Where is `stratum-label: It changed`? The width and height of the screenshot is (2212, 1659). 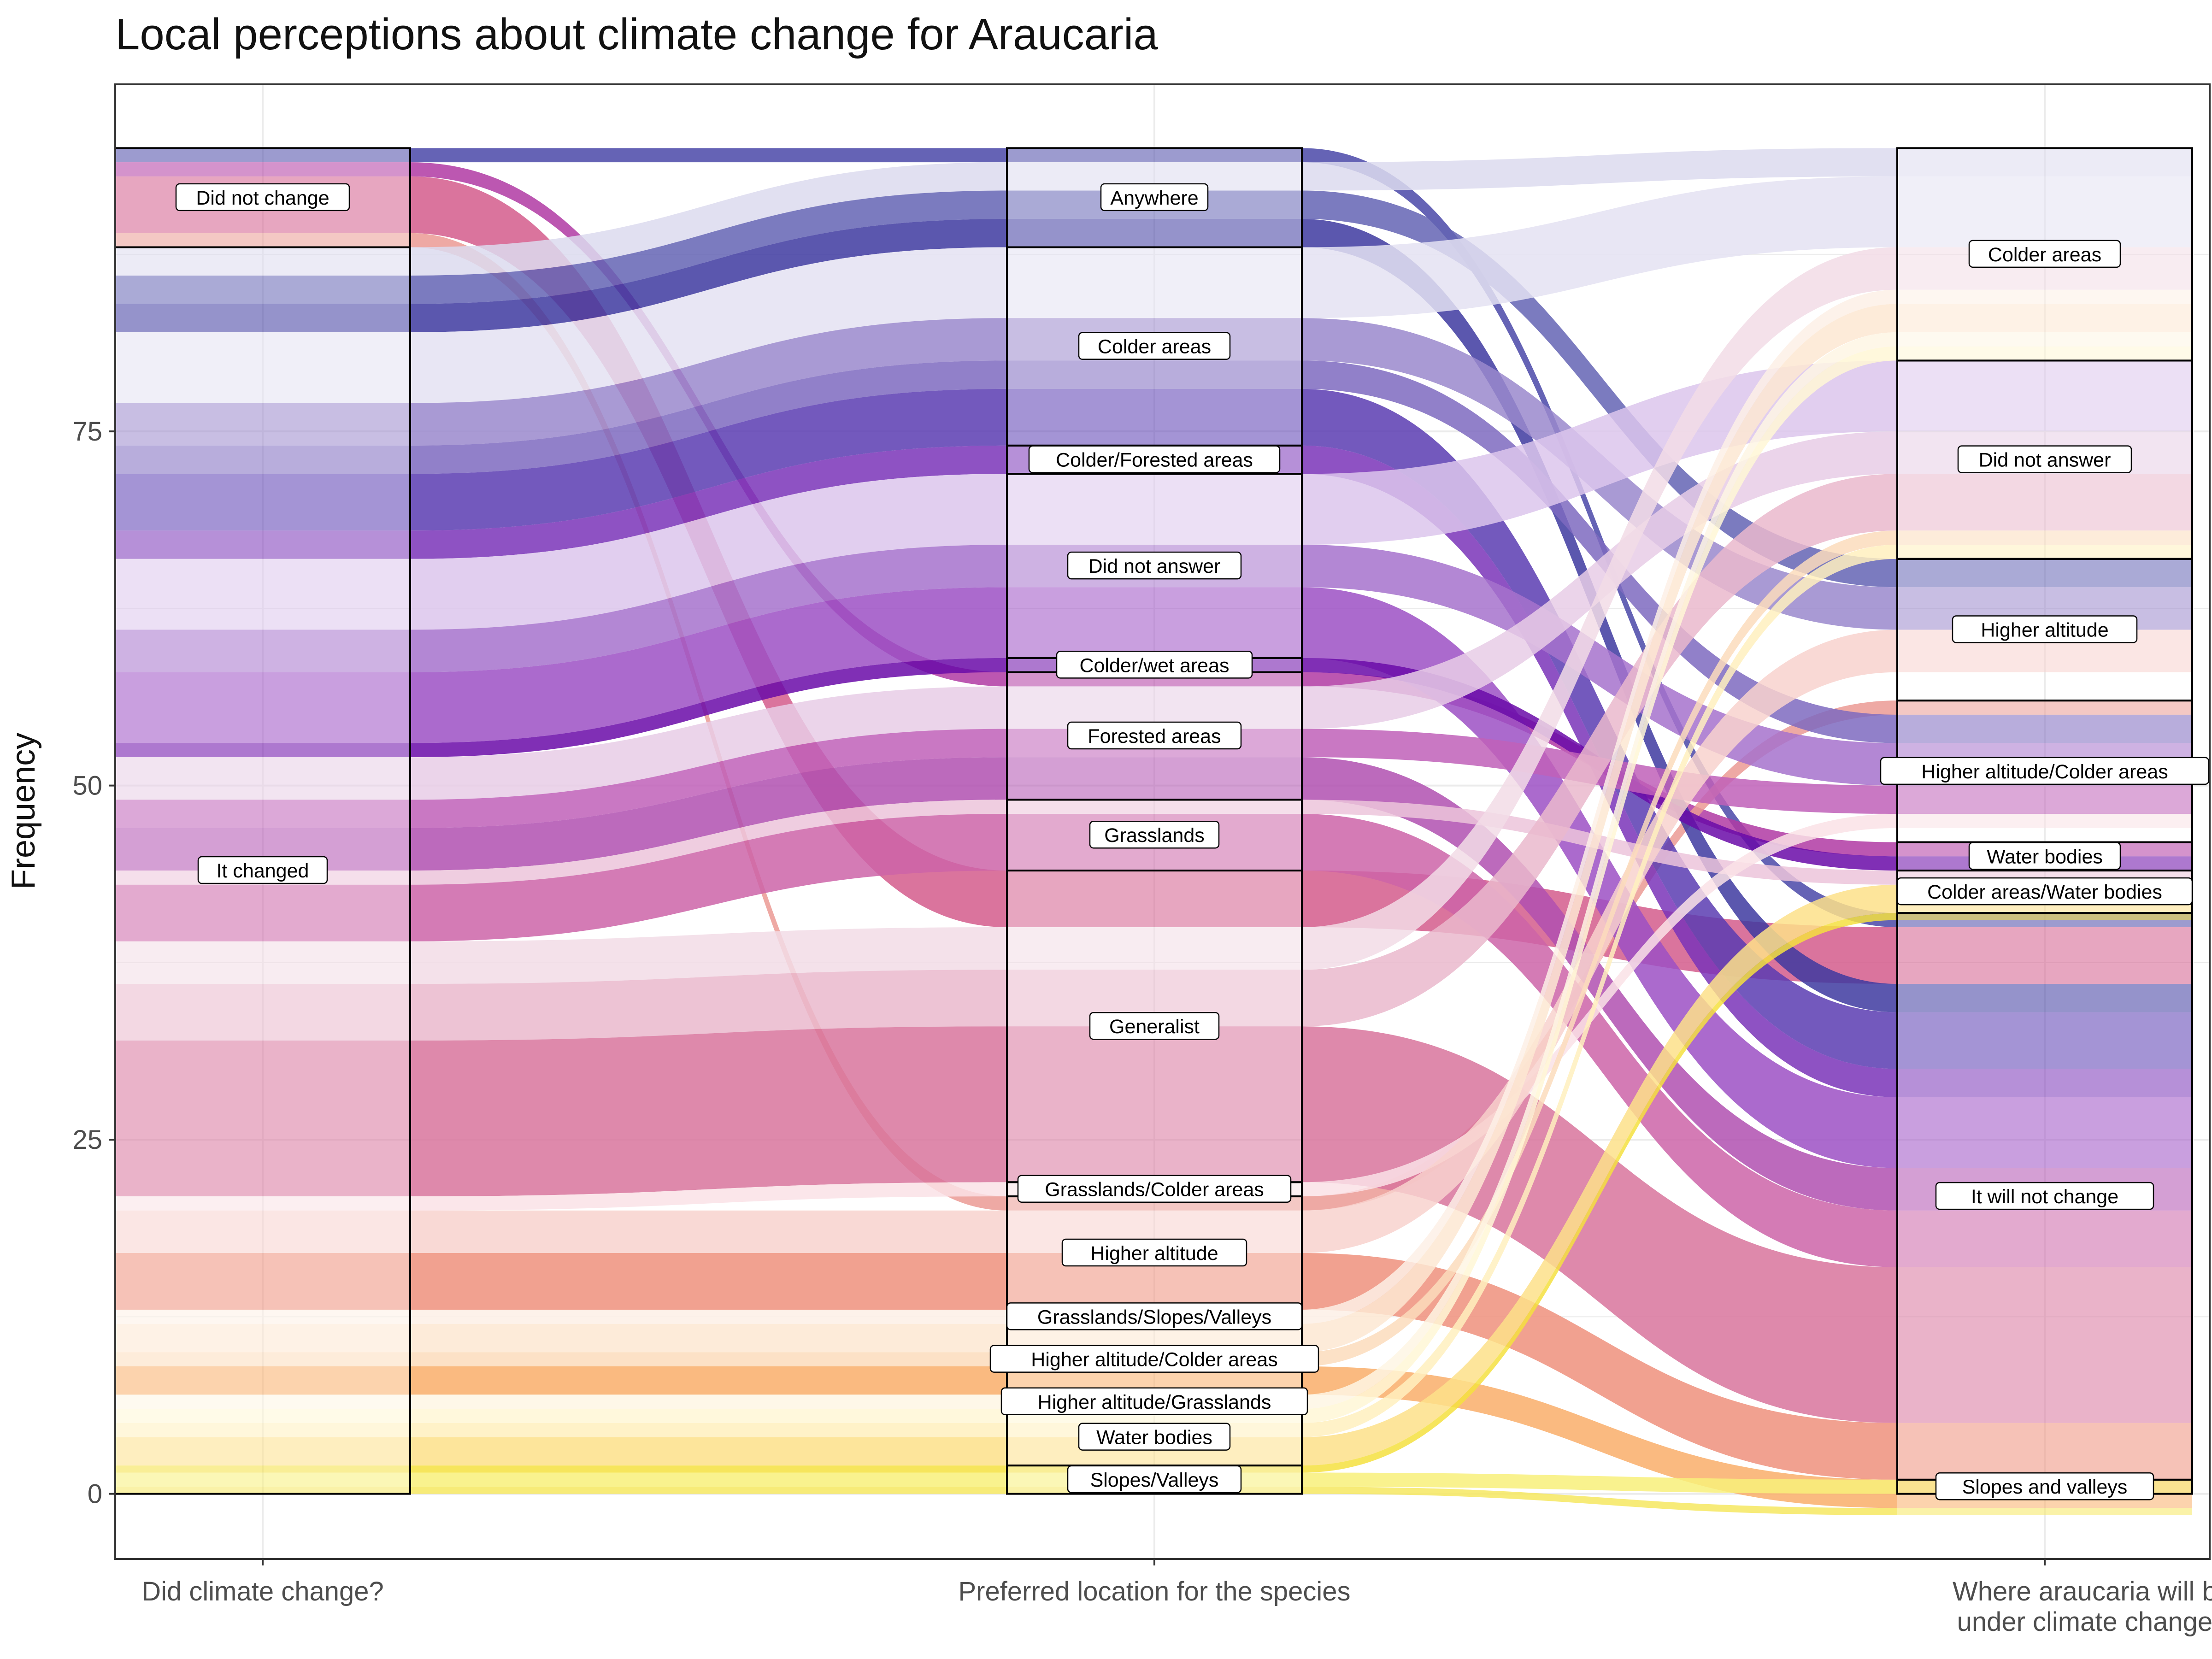
stratum-label: It changed is located at coordinates (263, 871).